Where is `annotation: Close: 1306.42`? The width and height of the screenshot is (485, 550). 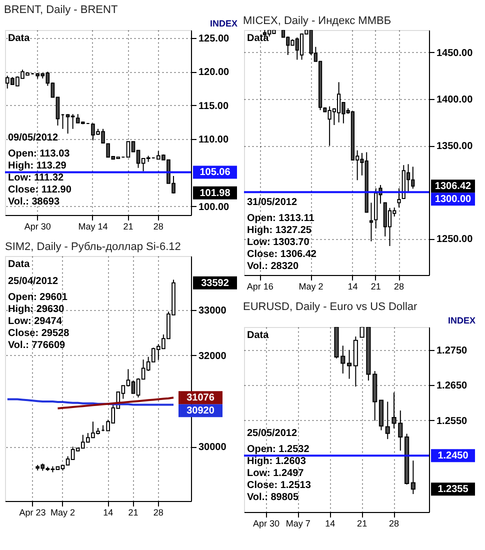 annotation: Close: 1306.42 is located at coordinates (282, 254).